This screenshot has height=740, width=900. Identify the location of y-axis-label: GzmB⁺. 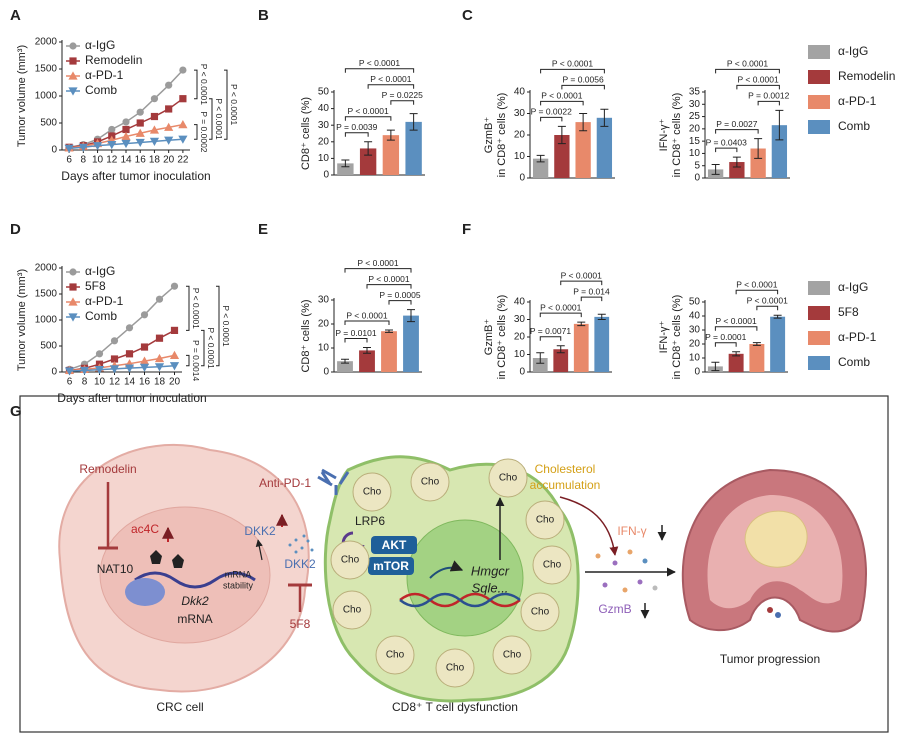
(489, 337).